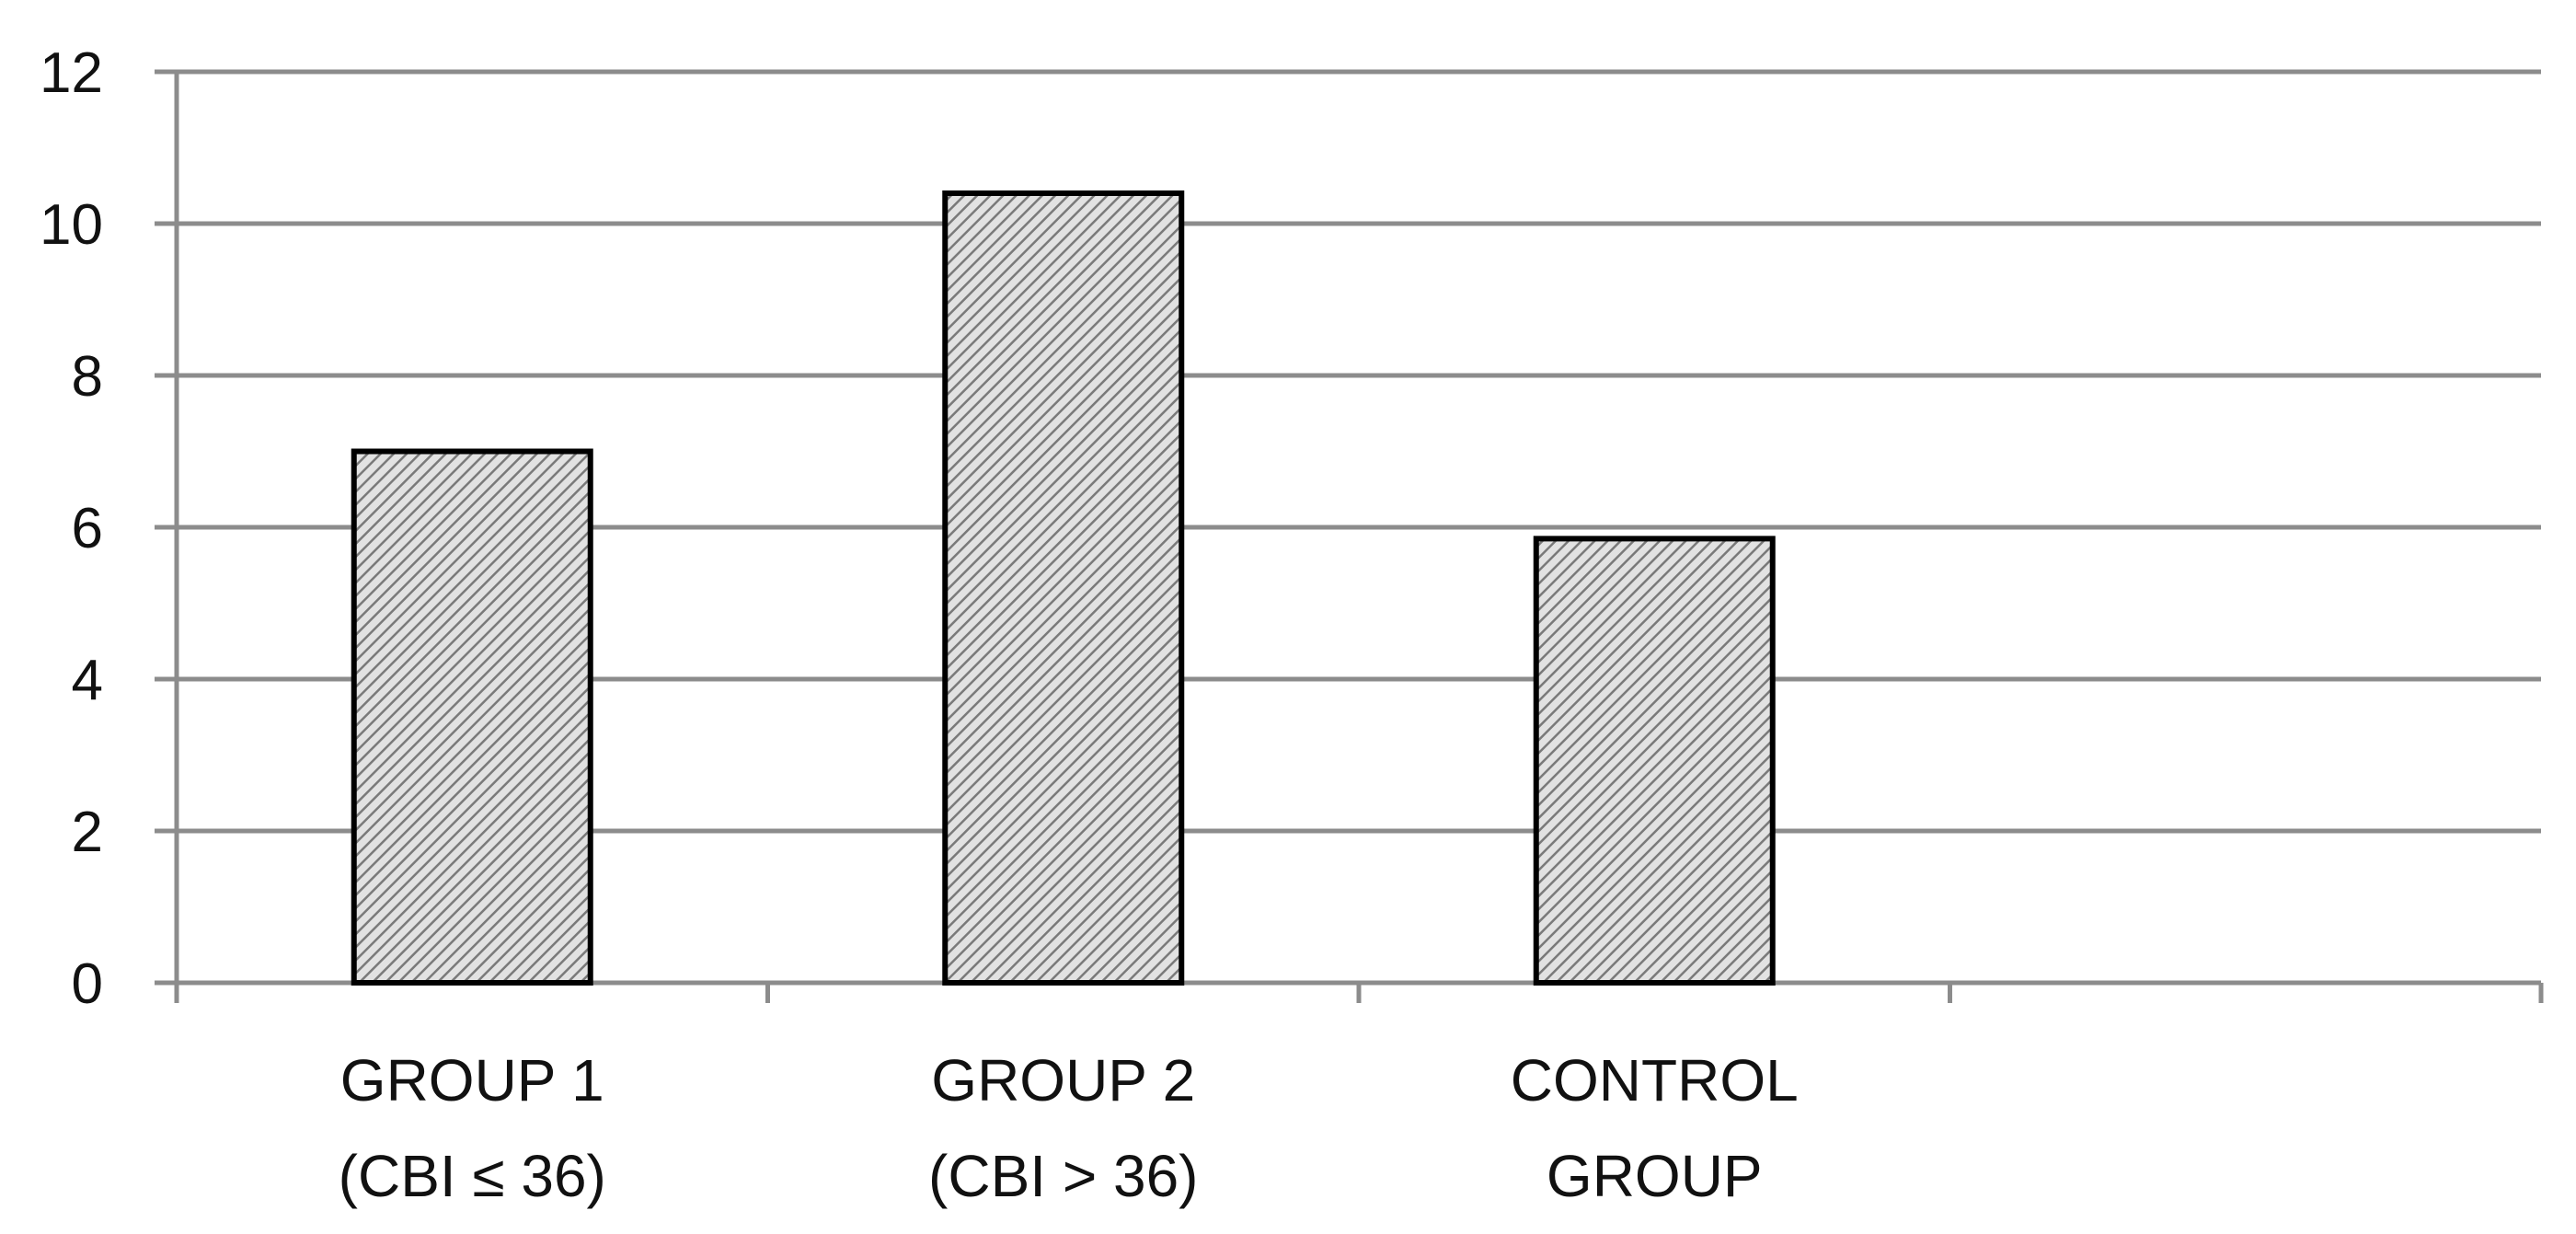  What do you see at coordinates (472, 1176) in the screenshot?
I see `x-category-label: (CBI ≤ 36)` at bounding box center [472, 1176].